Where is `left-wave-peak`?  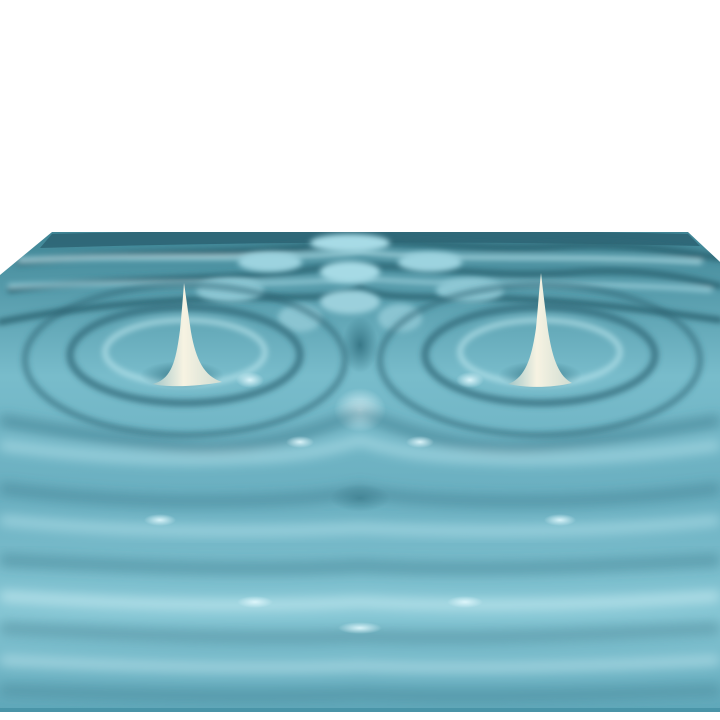 left-wave-peak is located at coordinates (187, 335).